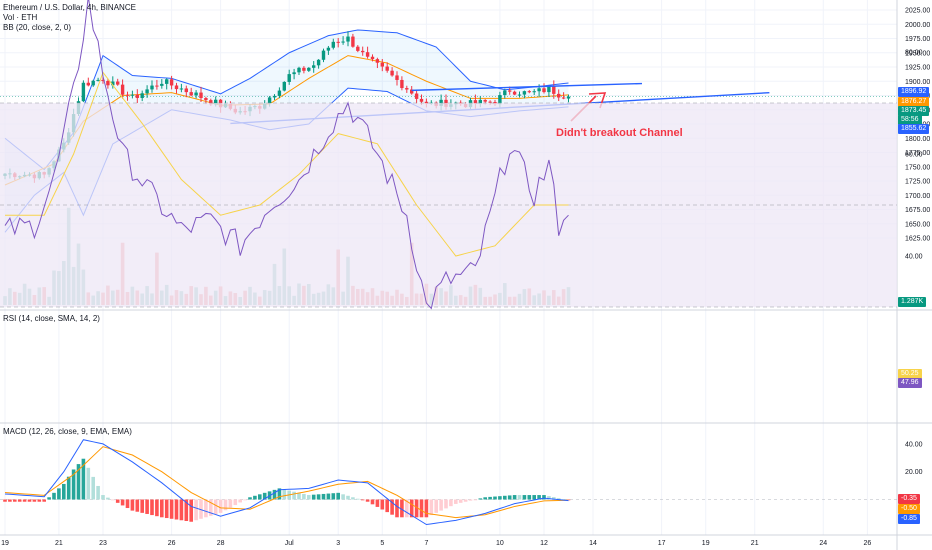  Describe the element at coordinates (914, 129) in the screenshot. I see `price-tag: 1855.62` at that location.